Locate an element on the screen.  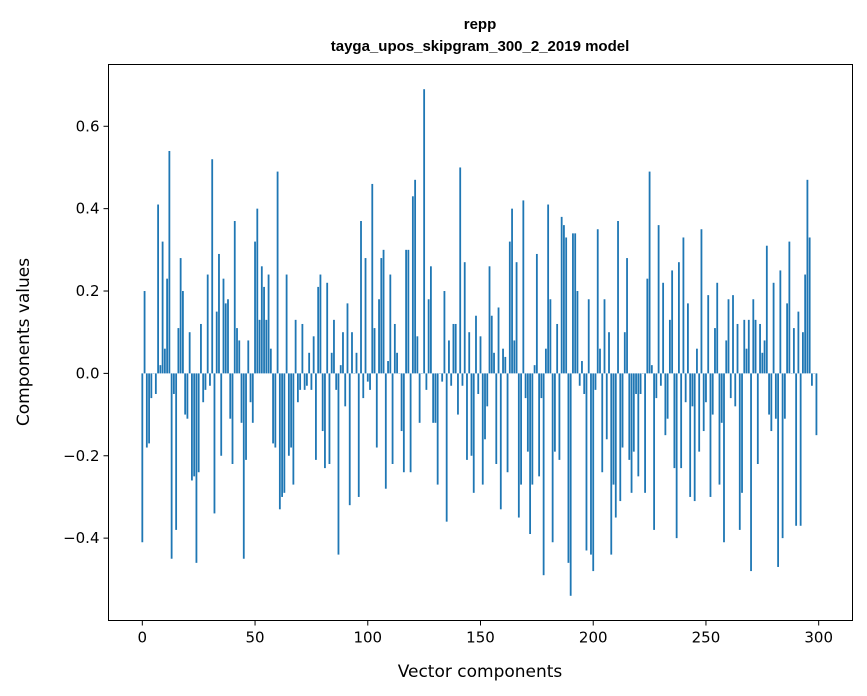
x-tick-label: 200 is located at coordinates (593, 638).